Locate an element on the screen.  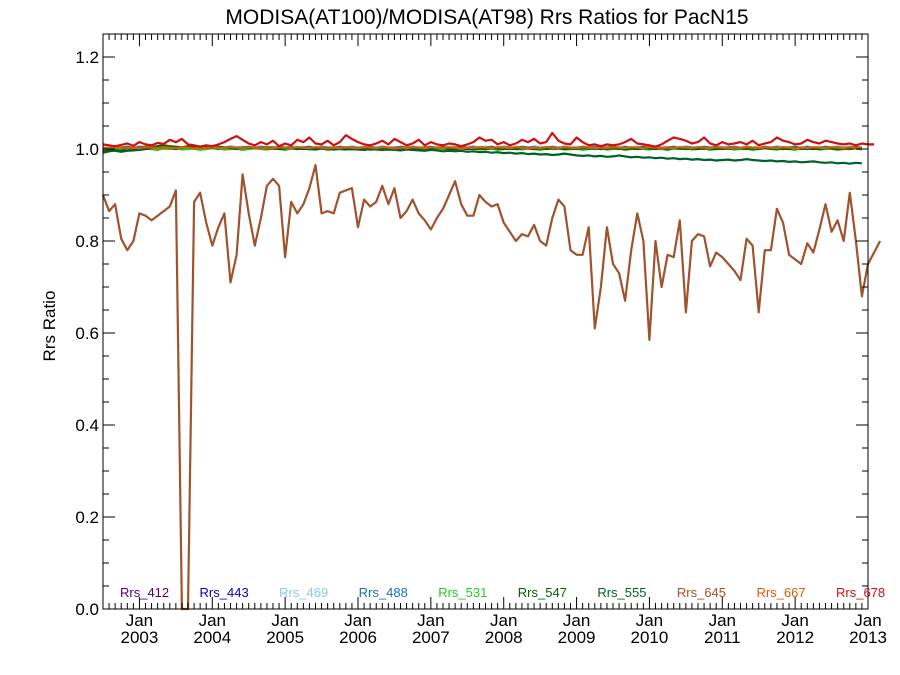
y-tick-label: 0.8 is located at coordinates (87, 241).